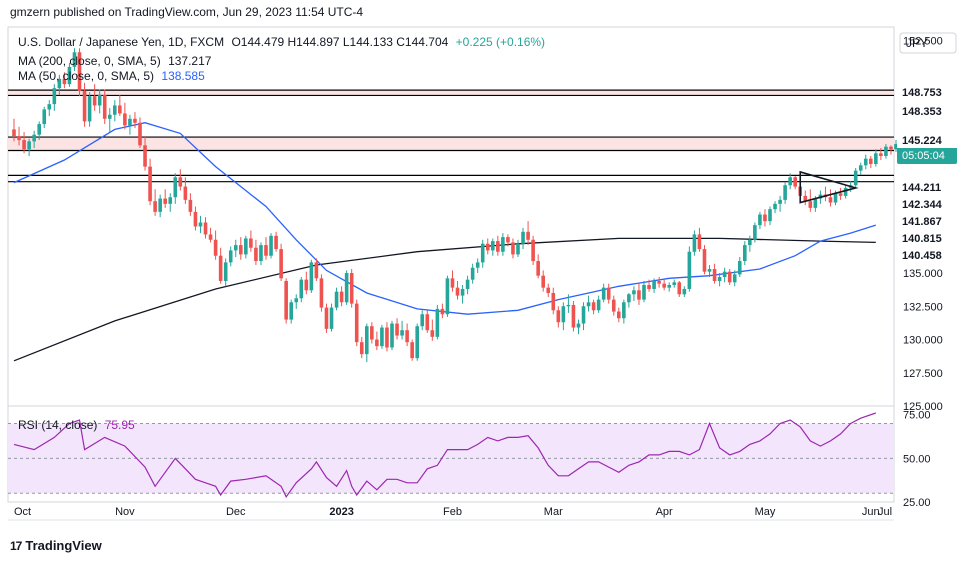 This screenshot has width=970, height=563. What do you see at coordinates (500, 42) in the screenshot?
I see `legend-change: +0.225 (+0.16%)` at bounding box center [500, 42].